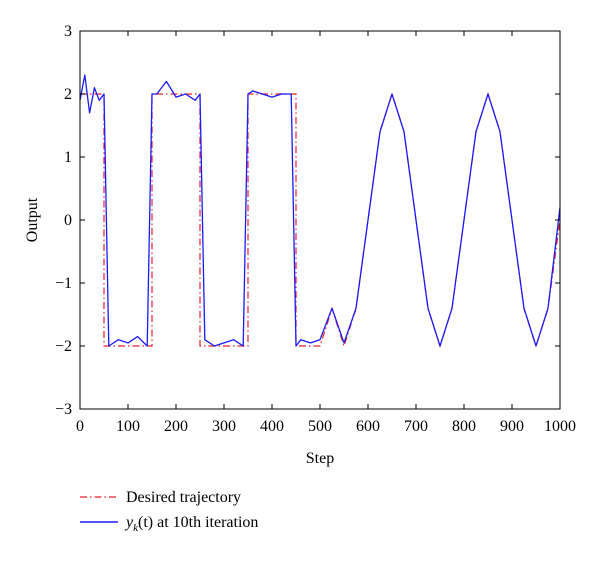 This screenshot has height=562, width=600. What do you see at coordinates (368, 426) in the screenshot?
I see `x-tick-label: 600` at bounding box center [368, 426].